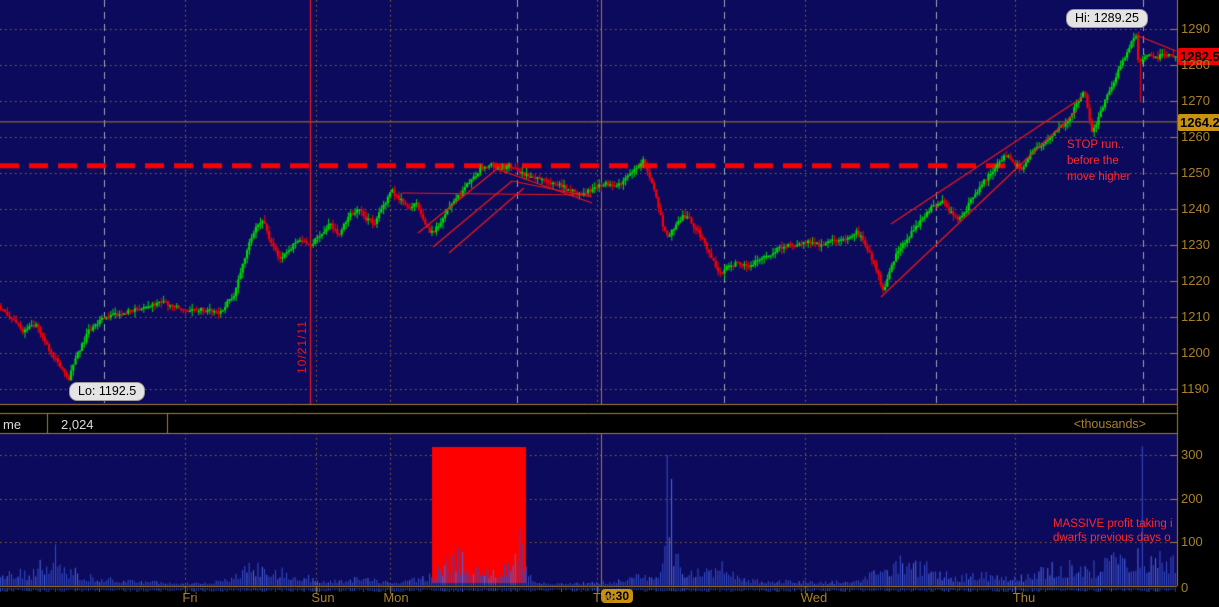 The image size is (1219, 607). I want to click on last-price-badge: 1282.5, so click(1198, 56).